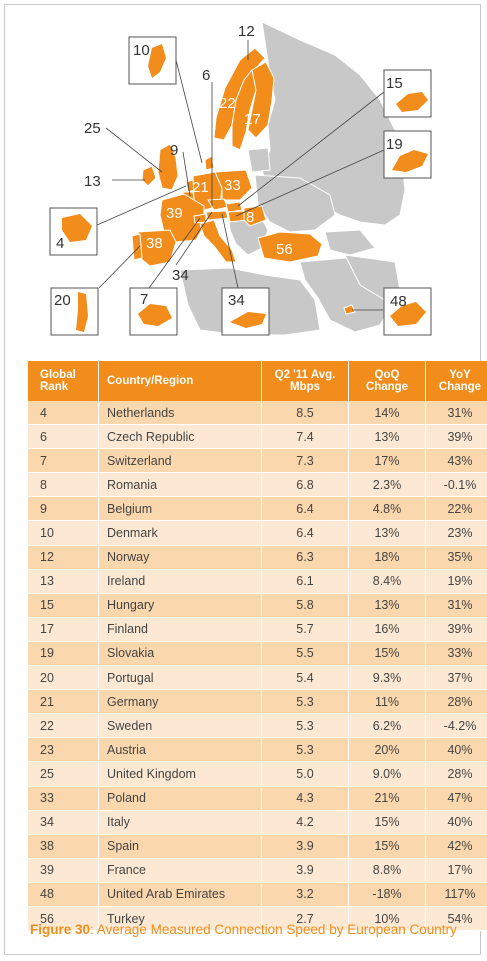 Image resolution: width=487 pixels, height=961 pixels. What do you see at coordinates (305, 798) in the screenshot?
I see `cell-speed: 4.3` at bounding box center [305, 798].